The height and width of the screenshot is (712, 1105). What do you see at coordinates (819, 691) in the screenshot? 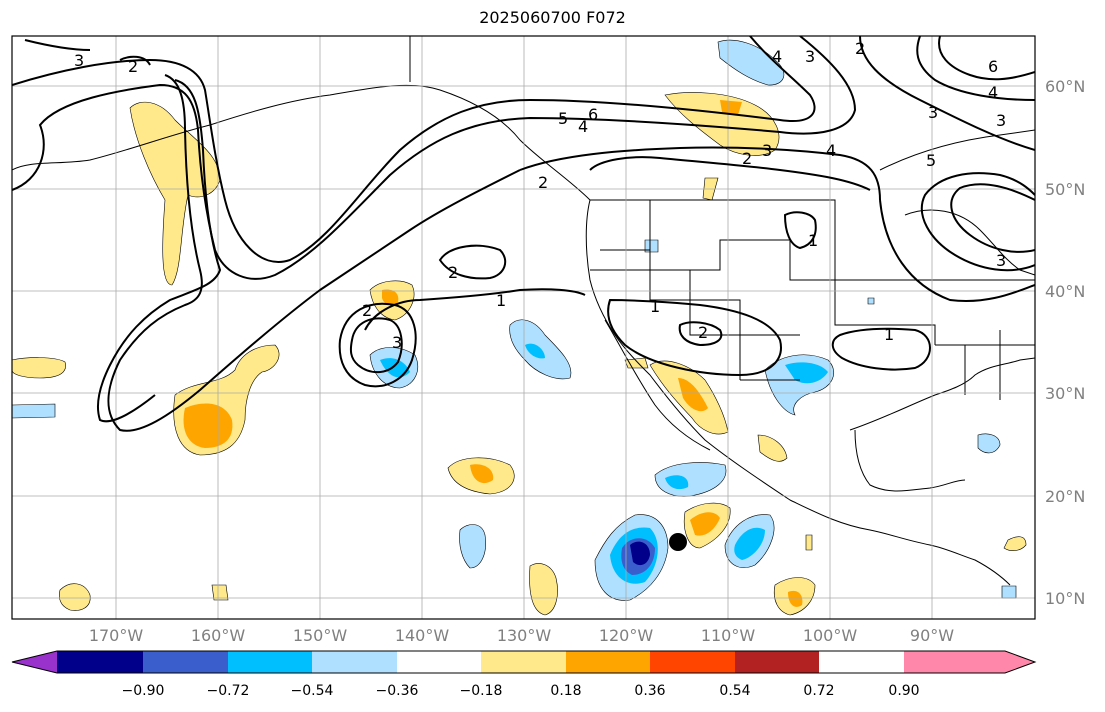
I see `colorbar-tick: 0.72` at bounding box center [819, 691].